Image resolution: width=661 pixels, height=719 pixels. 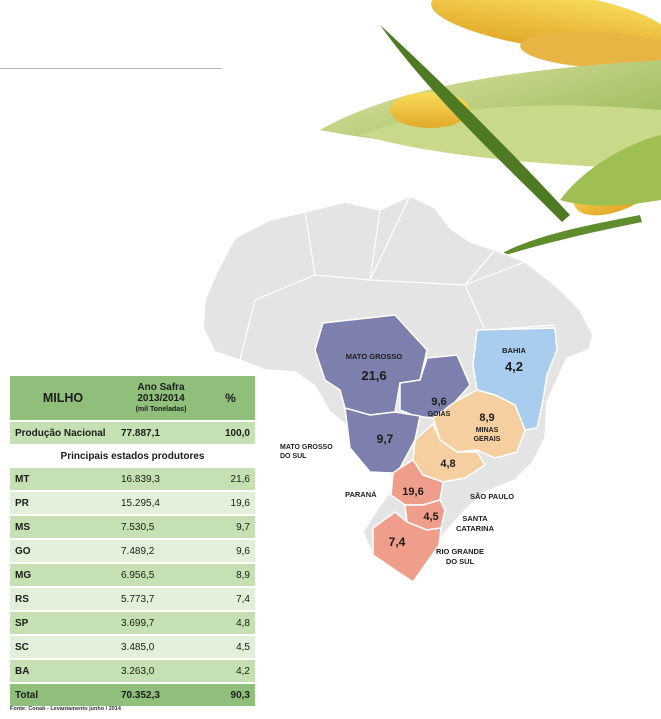 What do you see at coordinates (514, 350) in the screenshot?
I see `label-bahia-name: BAHIA` at bounding box center [514, 350].